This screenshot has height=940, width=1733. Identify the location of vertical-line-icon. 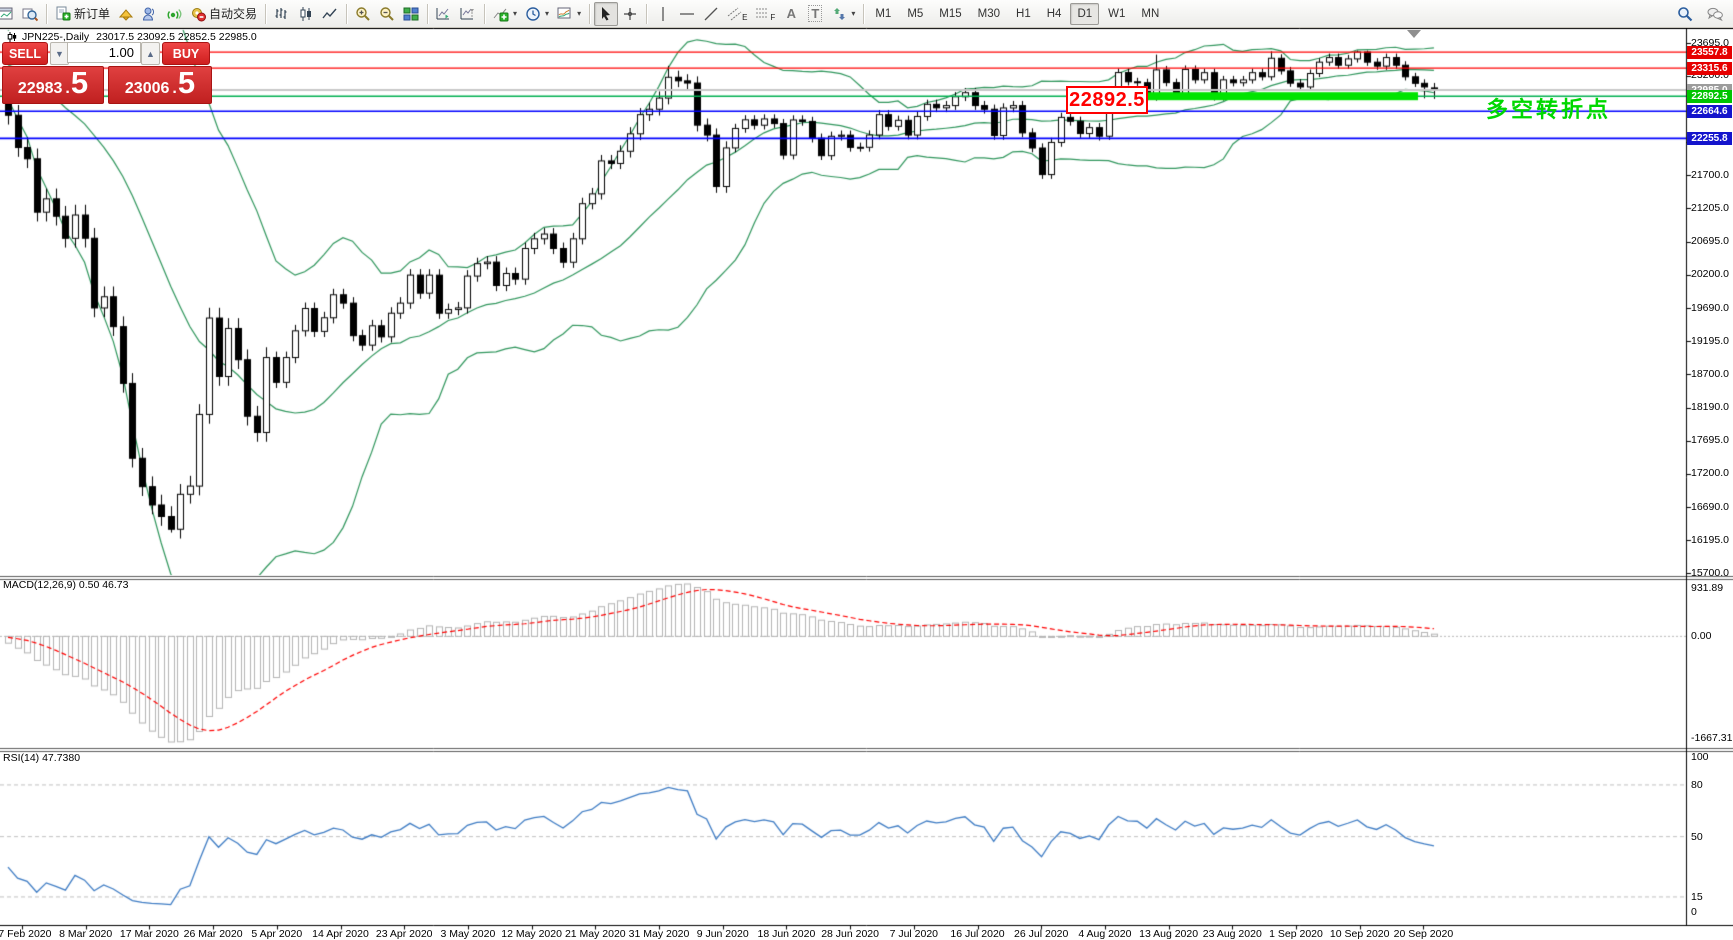
(663, 13).